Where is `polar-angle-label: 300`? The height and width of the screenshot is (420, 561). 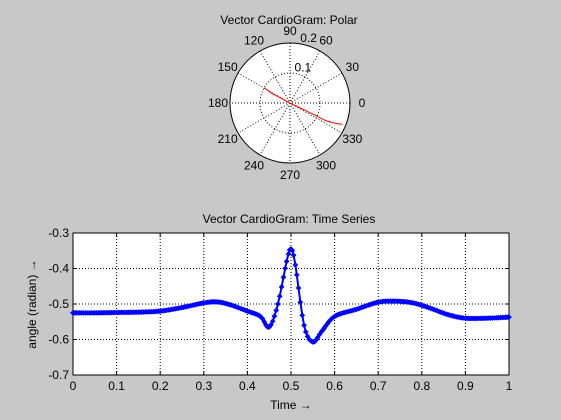
polar-angle-label: 300 is located at coordinates (326, 165).